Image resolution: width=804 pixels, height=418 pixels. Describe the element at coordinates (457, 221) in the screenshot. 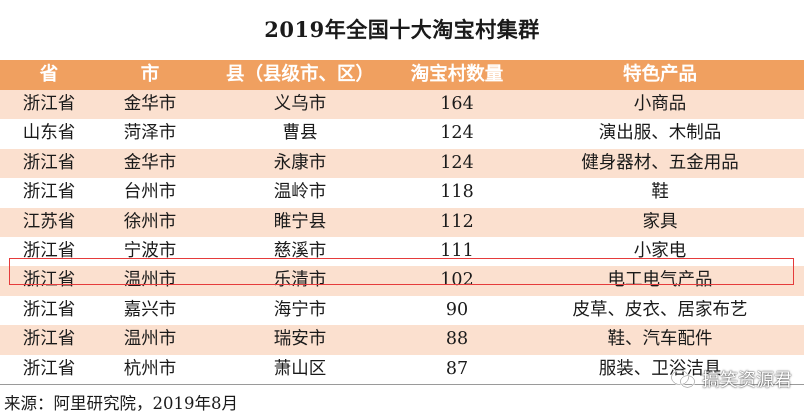

I see `cell-village-count: 112` at that location.